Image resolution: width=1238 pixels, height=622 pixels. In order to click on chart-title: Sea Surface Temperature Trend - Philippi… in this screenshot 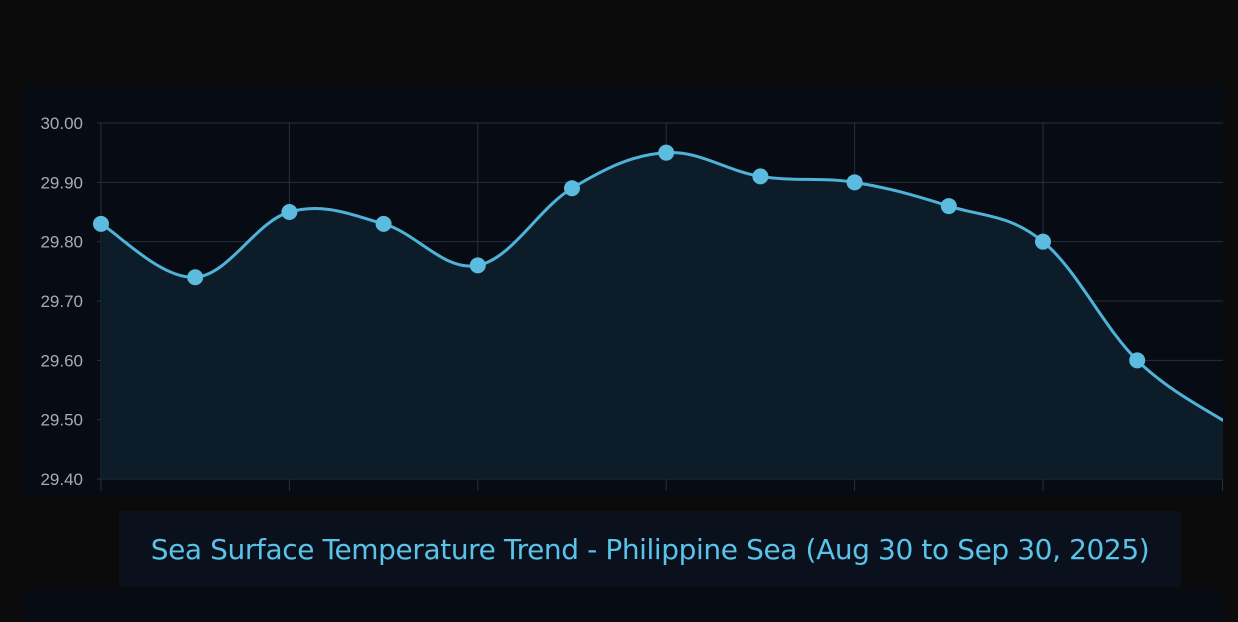, I will do `click(650, 549)`.